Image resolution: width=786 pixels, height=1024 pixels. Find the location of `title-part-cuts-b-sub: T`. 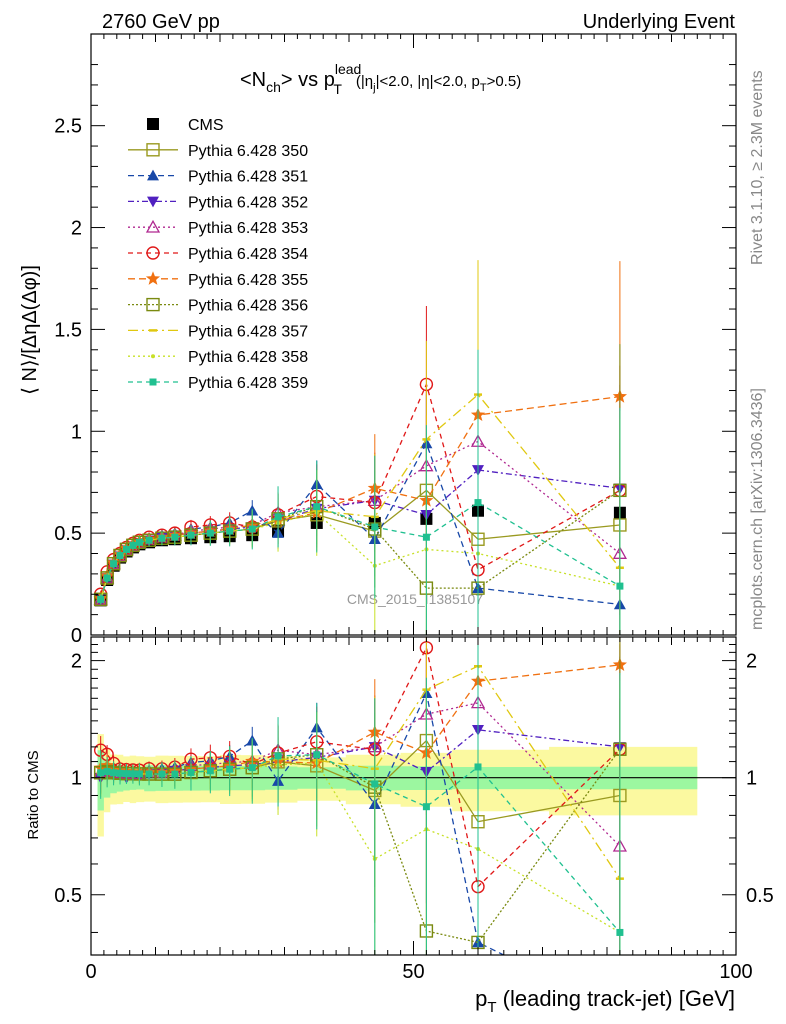

title-part-cuts-b-sub: T is located at coordinates (483, 88).